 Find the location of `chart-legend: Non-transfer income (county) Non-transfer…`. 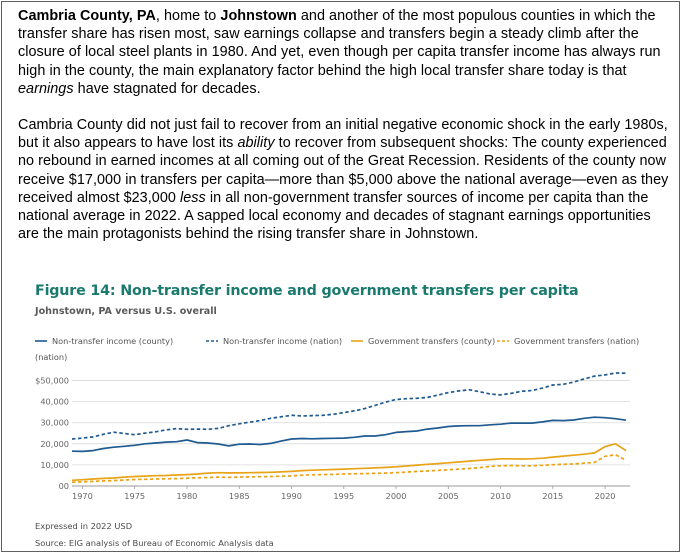

chart-legend: Non-transfer income (county) Non-transfer… is located at coordinates (337, 341).